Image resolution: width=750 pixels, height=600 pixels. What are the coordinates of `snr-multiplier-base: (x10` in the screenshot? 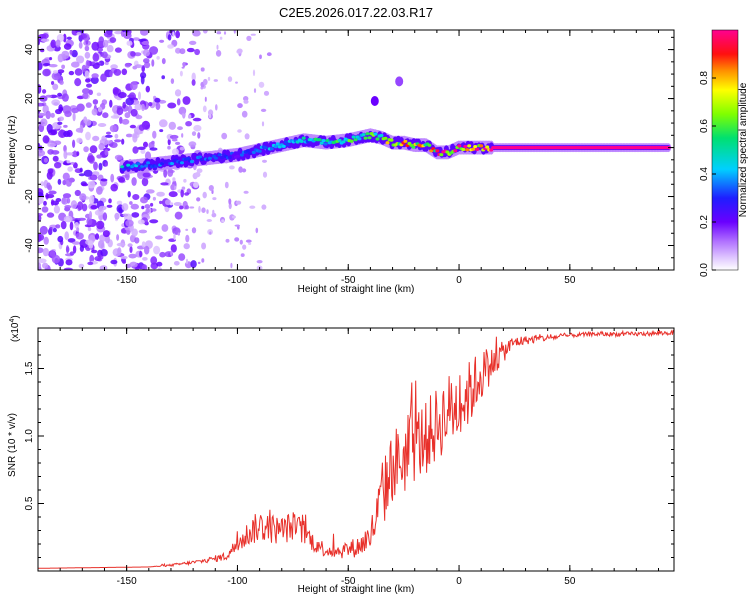 It's located at (15, 332).